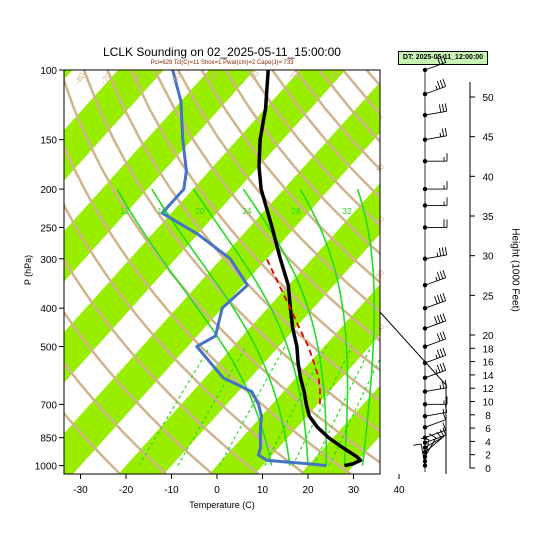 The width and height of the screenshot is (540, 540). I want to click on height-tick-label: 25, so click(488, 296).